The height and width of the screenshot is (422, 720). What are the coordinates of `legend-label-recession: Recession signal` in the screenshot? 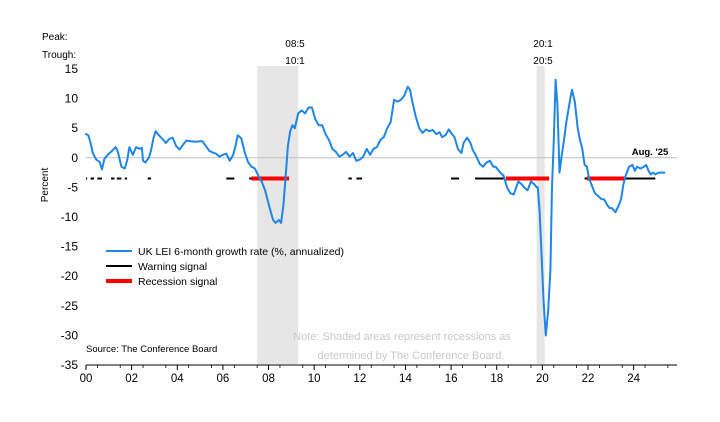 It's located at (177, 282).